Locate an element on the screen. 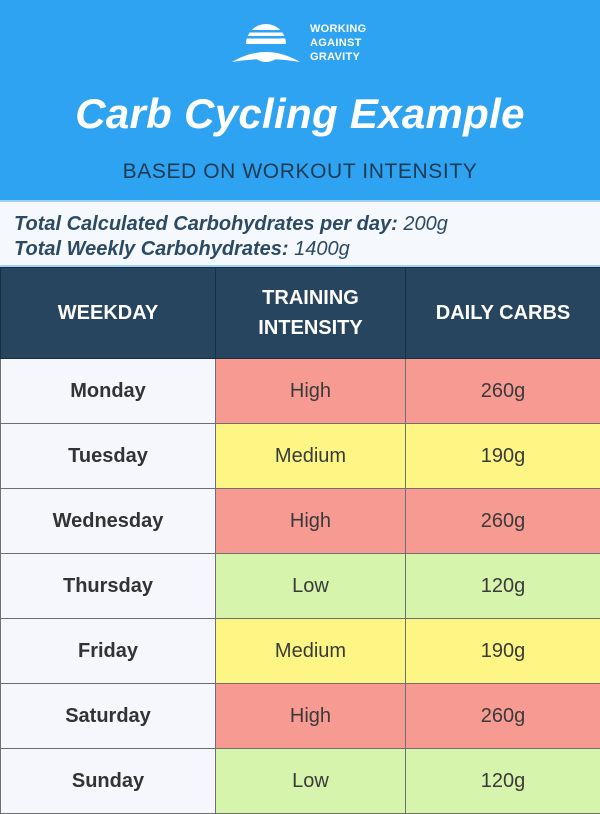 The image size is (600, 814). weekday-cell: Tuesday is located at coordinates (108, 456).